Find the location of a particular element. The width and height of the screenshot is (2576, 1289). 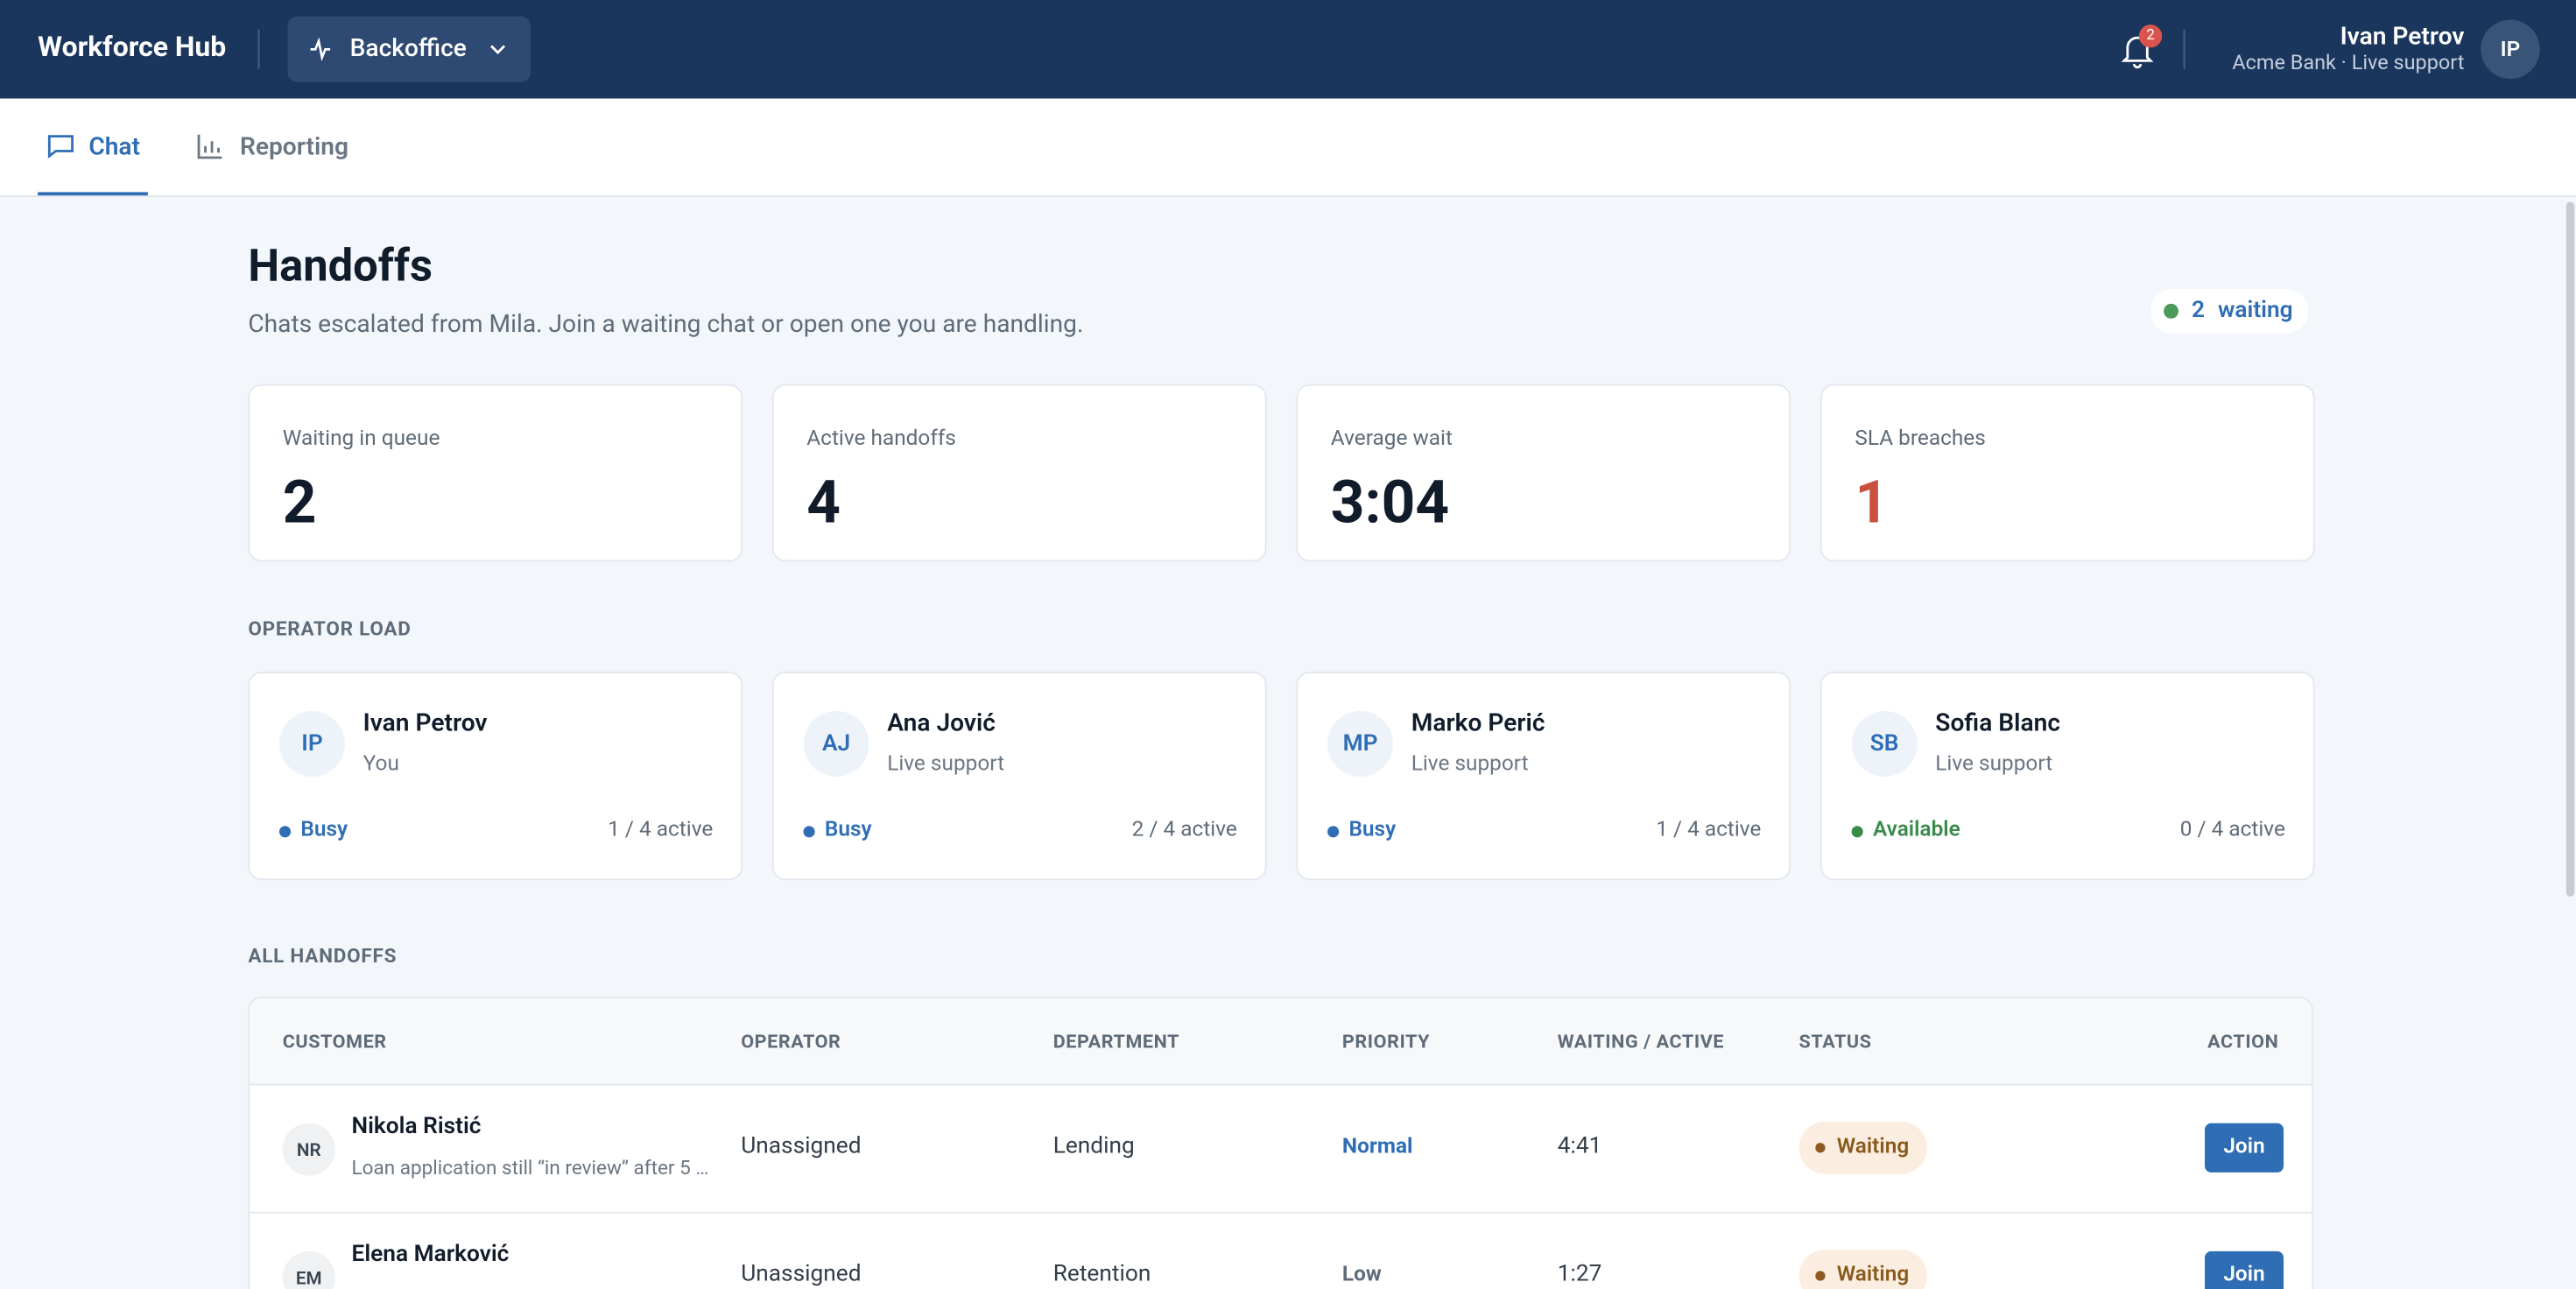

operator-card: AJ Ana Jović Live support Busy 2 / 4 active is located at coordinates (1019, 776).